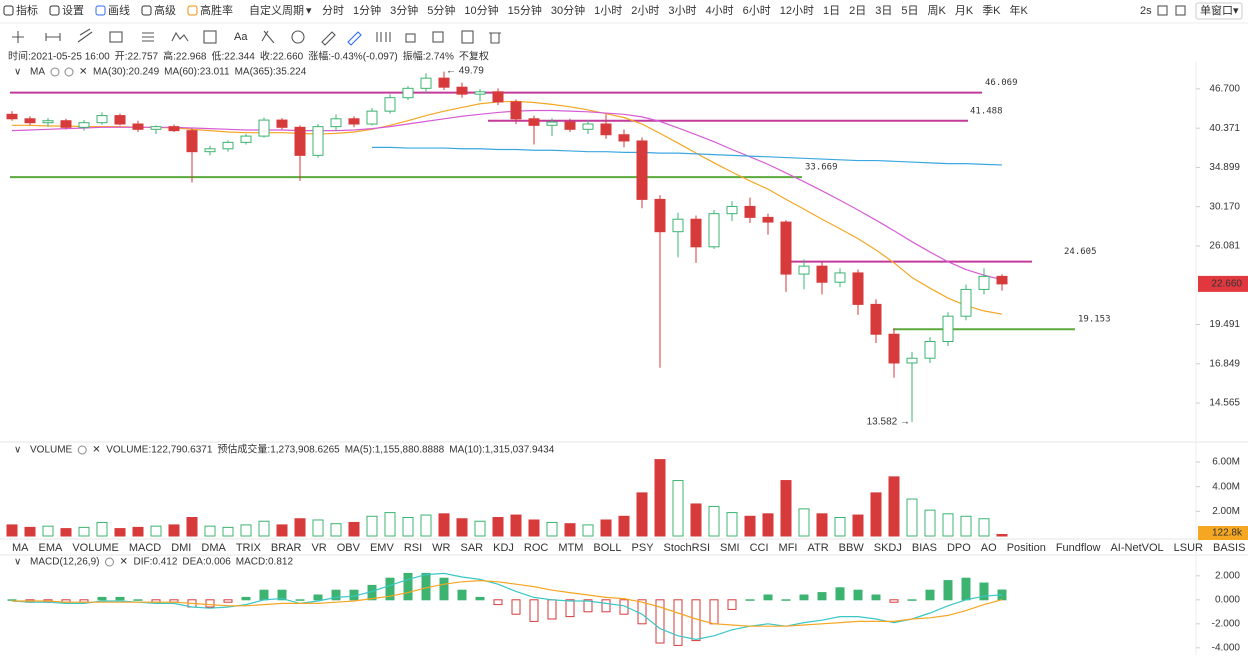 The width and height of the screenshot is (1248, 662). What do you see at coordinates (404, 10) in the screenshot?
I see `period-item: 3分钟` at bounding box center [404, 10].